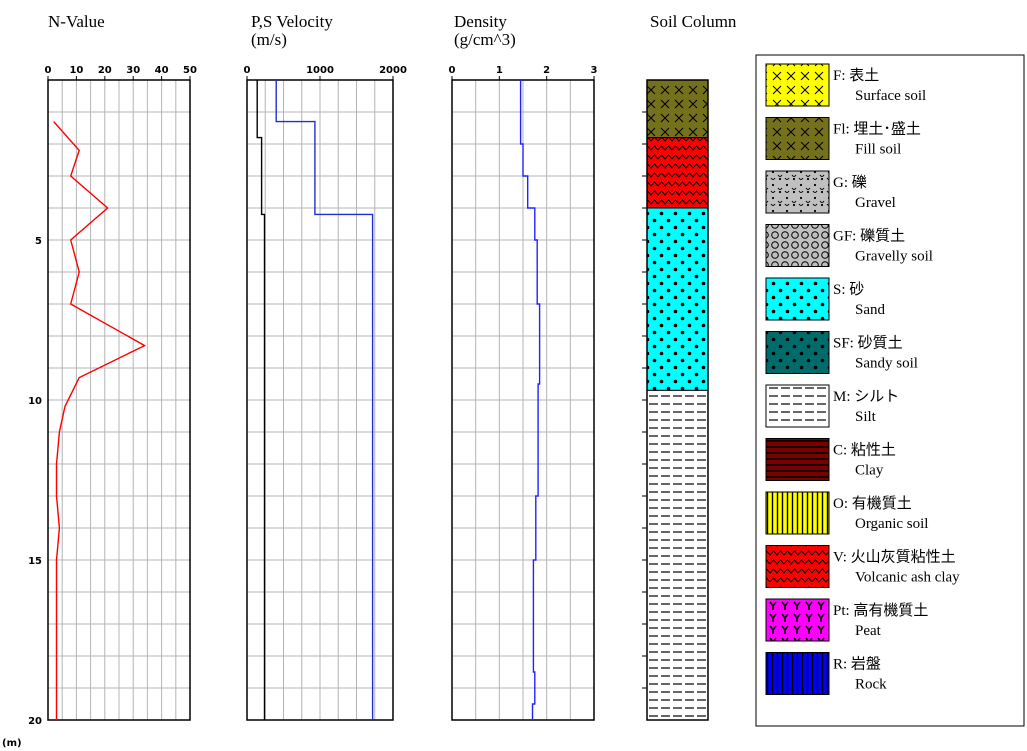  I want to click on density-unit: (g/cm^3), so click(485, 39).